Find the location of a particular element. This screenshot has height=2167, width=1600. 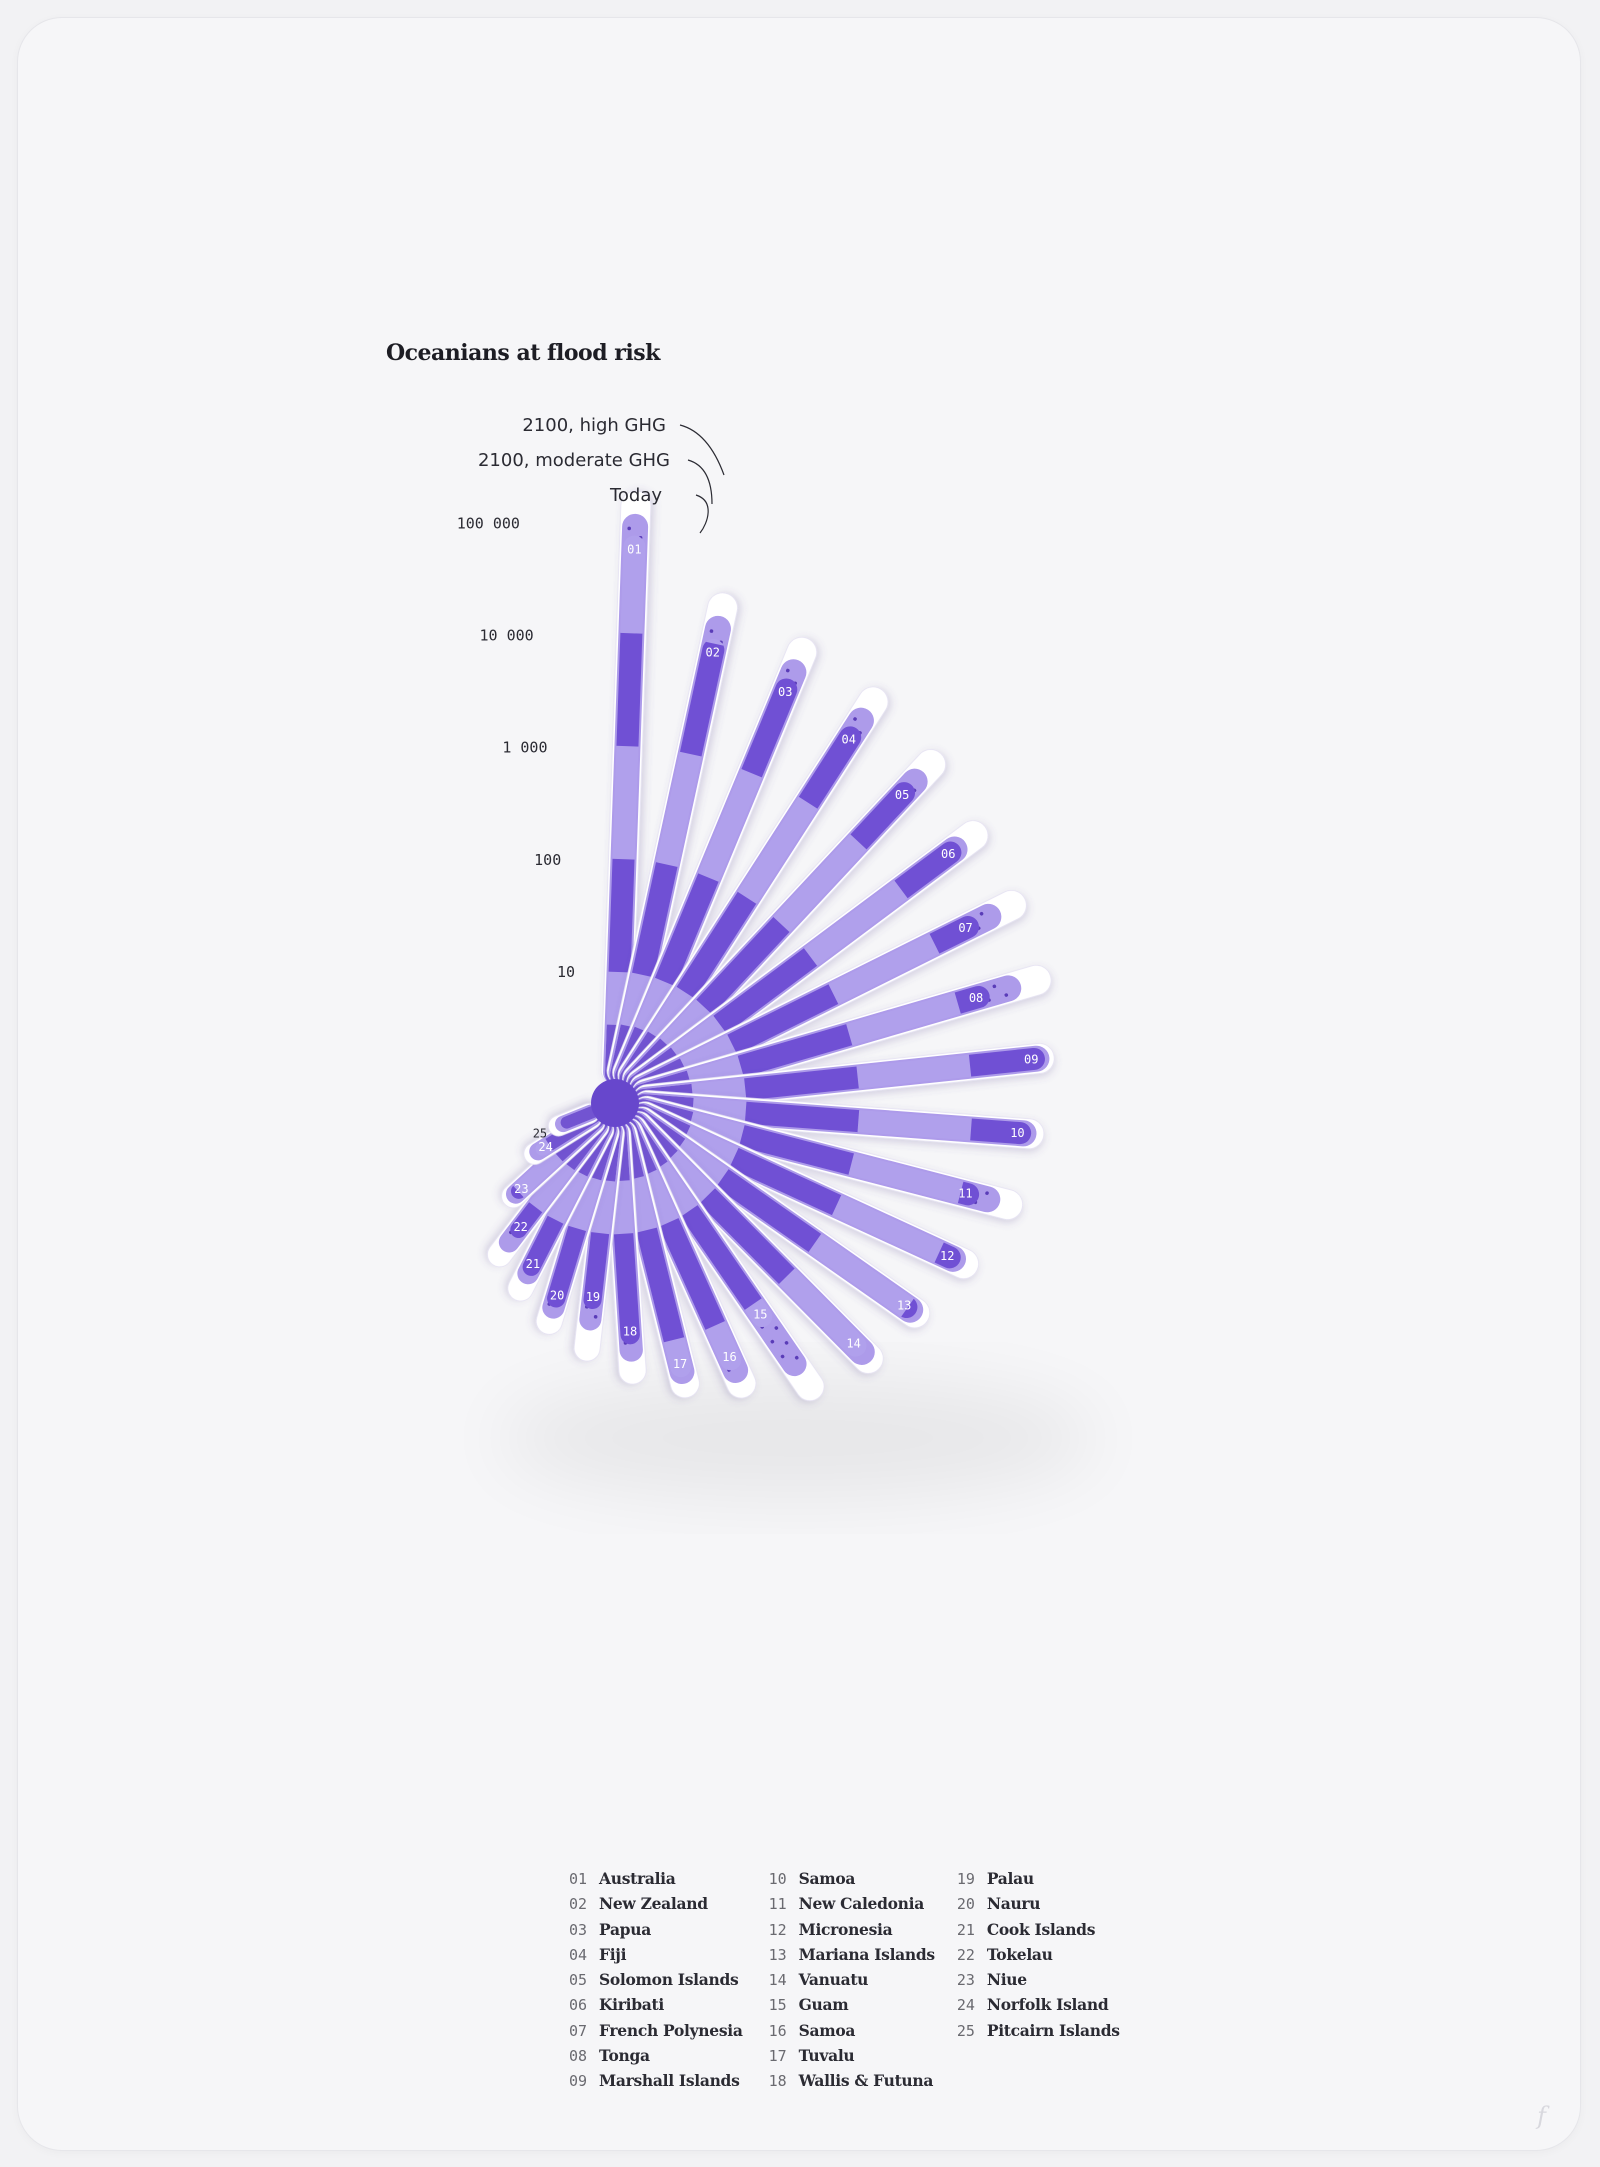

legend-code: 05 is located at coordinates (578, 1980).